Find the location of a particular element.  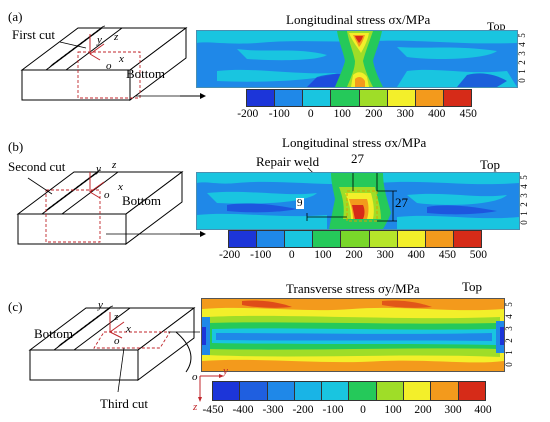

panel-a-bottom-label: Bottom is located at coordinates (146, 73).